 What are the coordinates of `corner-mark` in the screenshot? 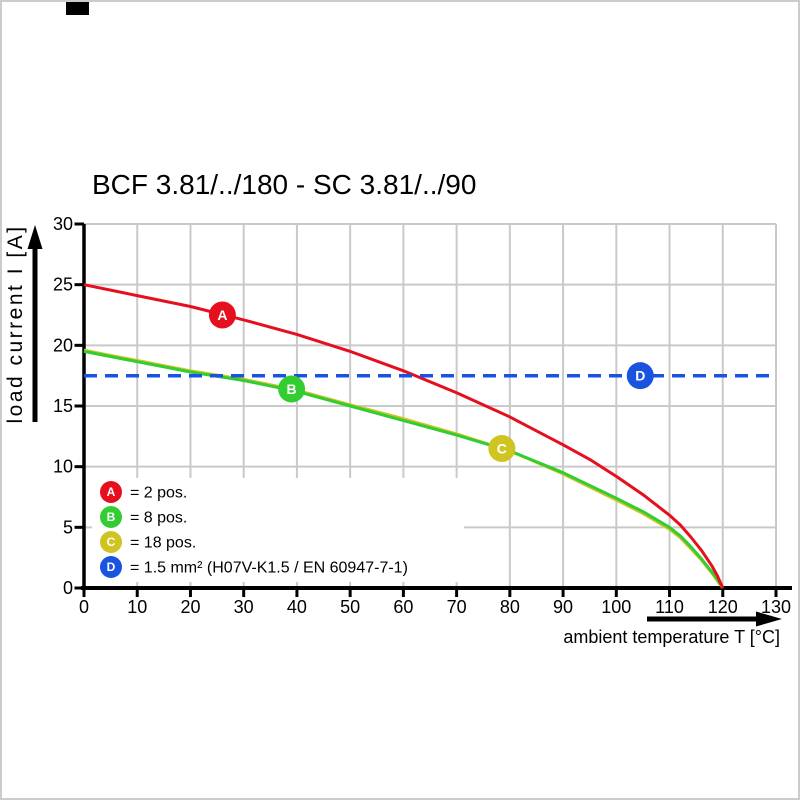 It's located at (77, 8).